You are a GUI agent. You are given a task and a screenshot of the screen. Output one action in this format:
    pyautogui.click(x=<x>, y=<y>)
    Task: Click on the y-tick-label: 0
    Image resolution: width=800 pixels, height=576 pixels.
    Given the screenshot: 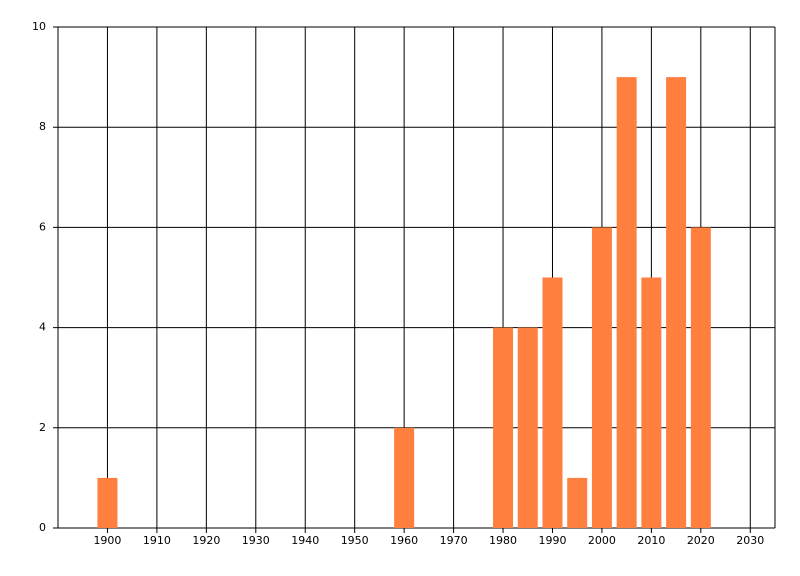 What is the action you would take?
    pyautogui.click(x=42, y=527)
    